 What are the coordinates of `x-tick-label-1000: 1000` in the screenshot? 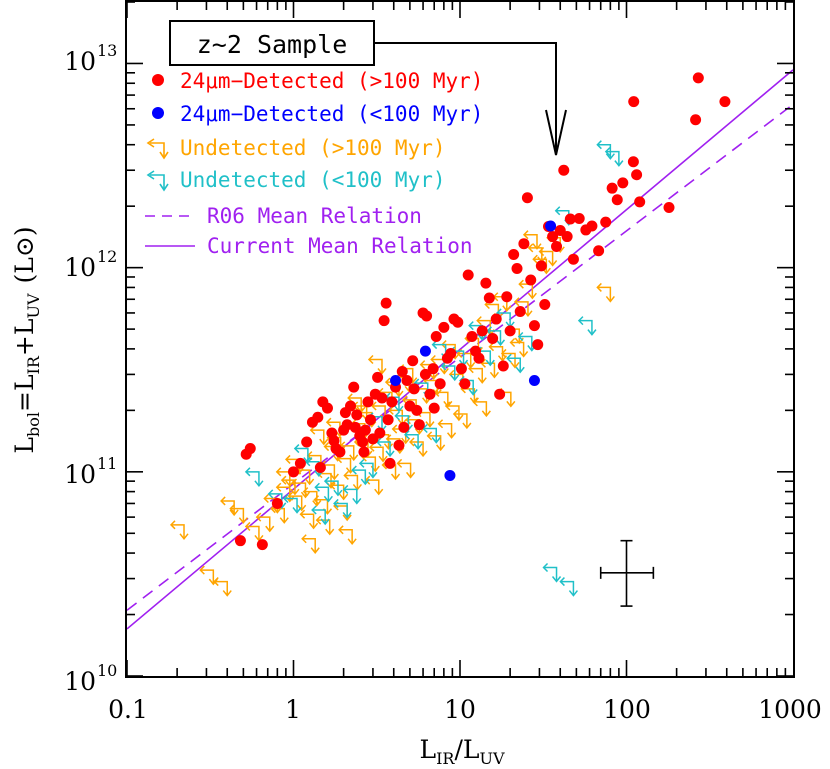 It's located at (790, 709).